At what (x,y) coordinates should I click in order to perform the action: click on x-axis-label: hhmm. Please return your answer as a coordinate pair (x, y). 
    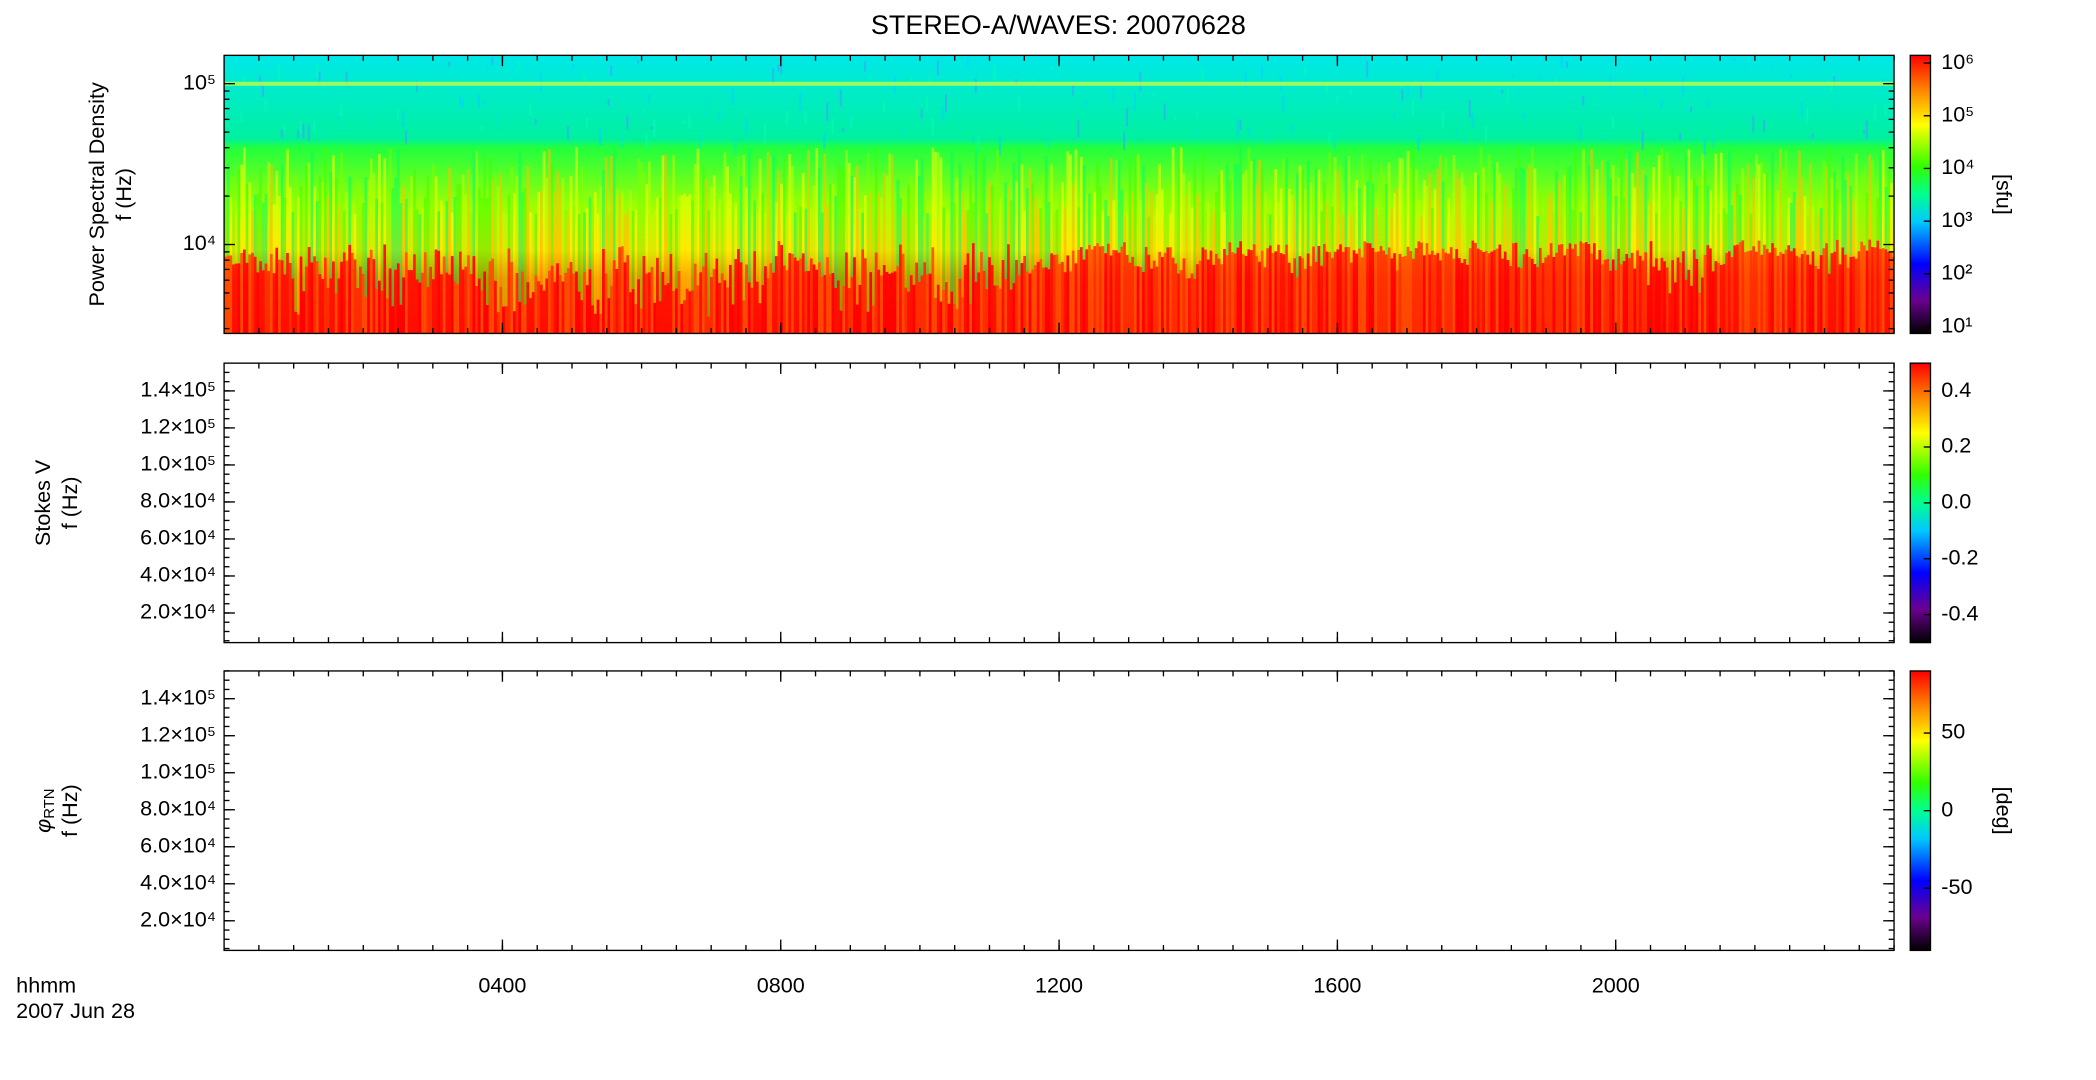
    Looking at the image, I should click on (46, 985).